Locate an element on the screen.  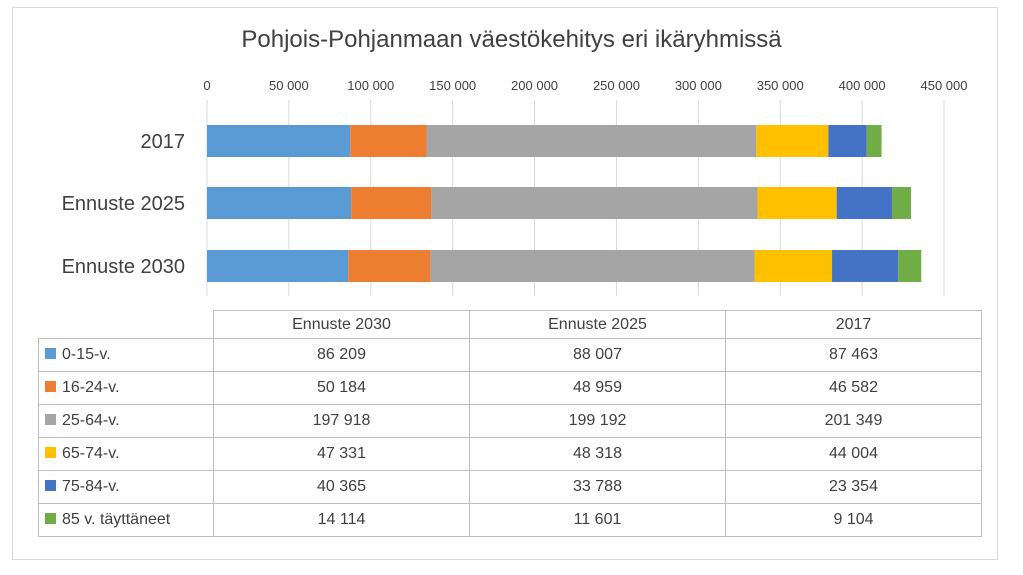
table-cell: 88 007 is located at coordinates (597, 355).